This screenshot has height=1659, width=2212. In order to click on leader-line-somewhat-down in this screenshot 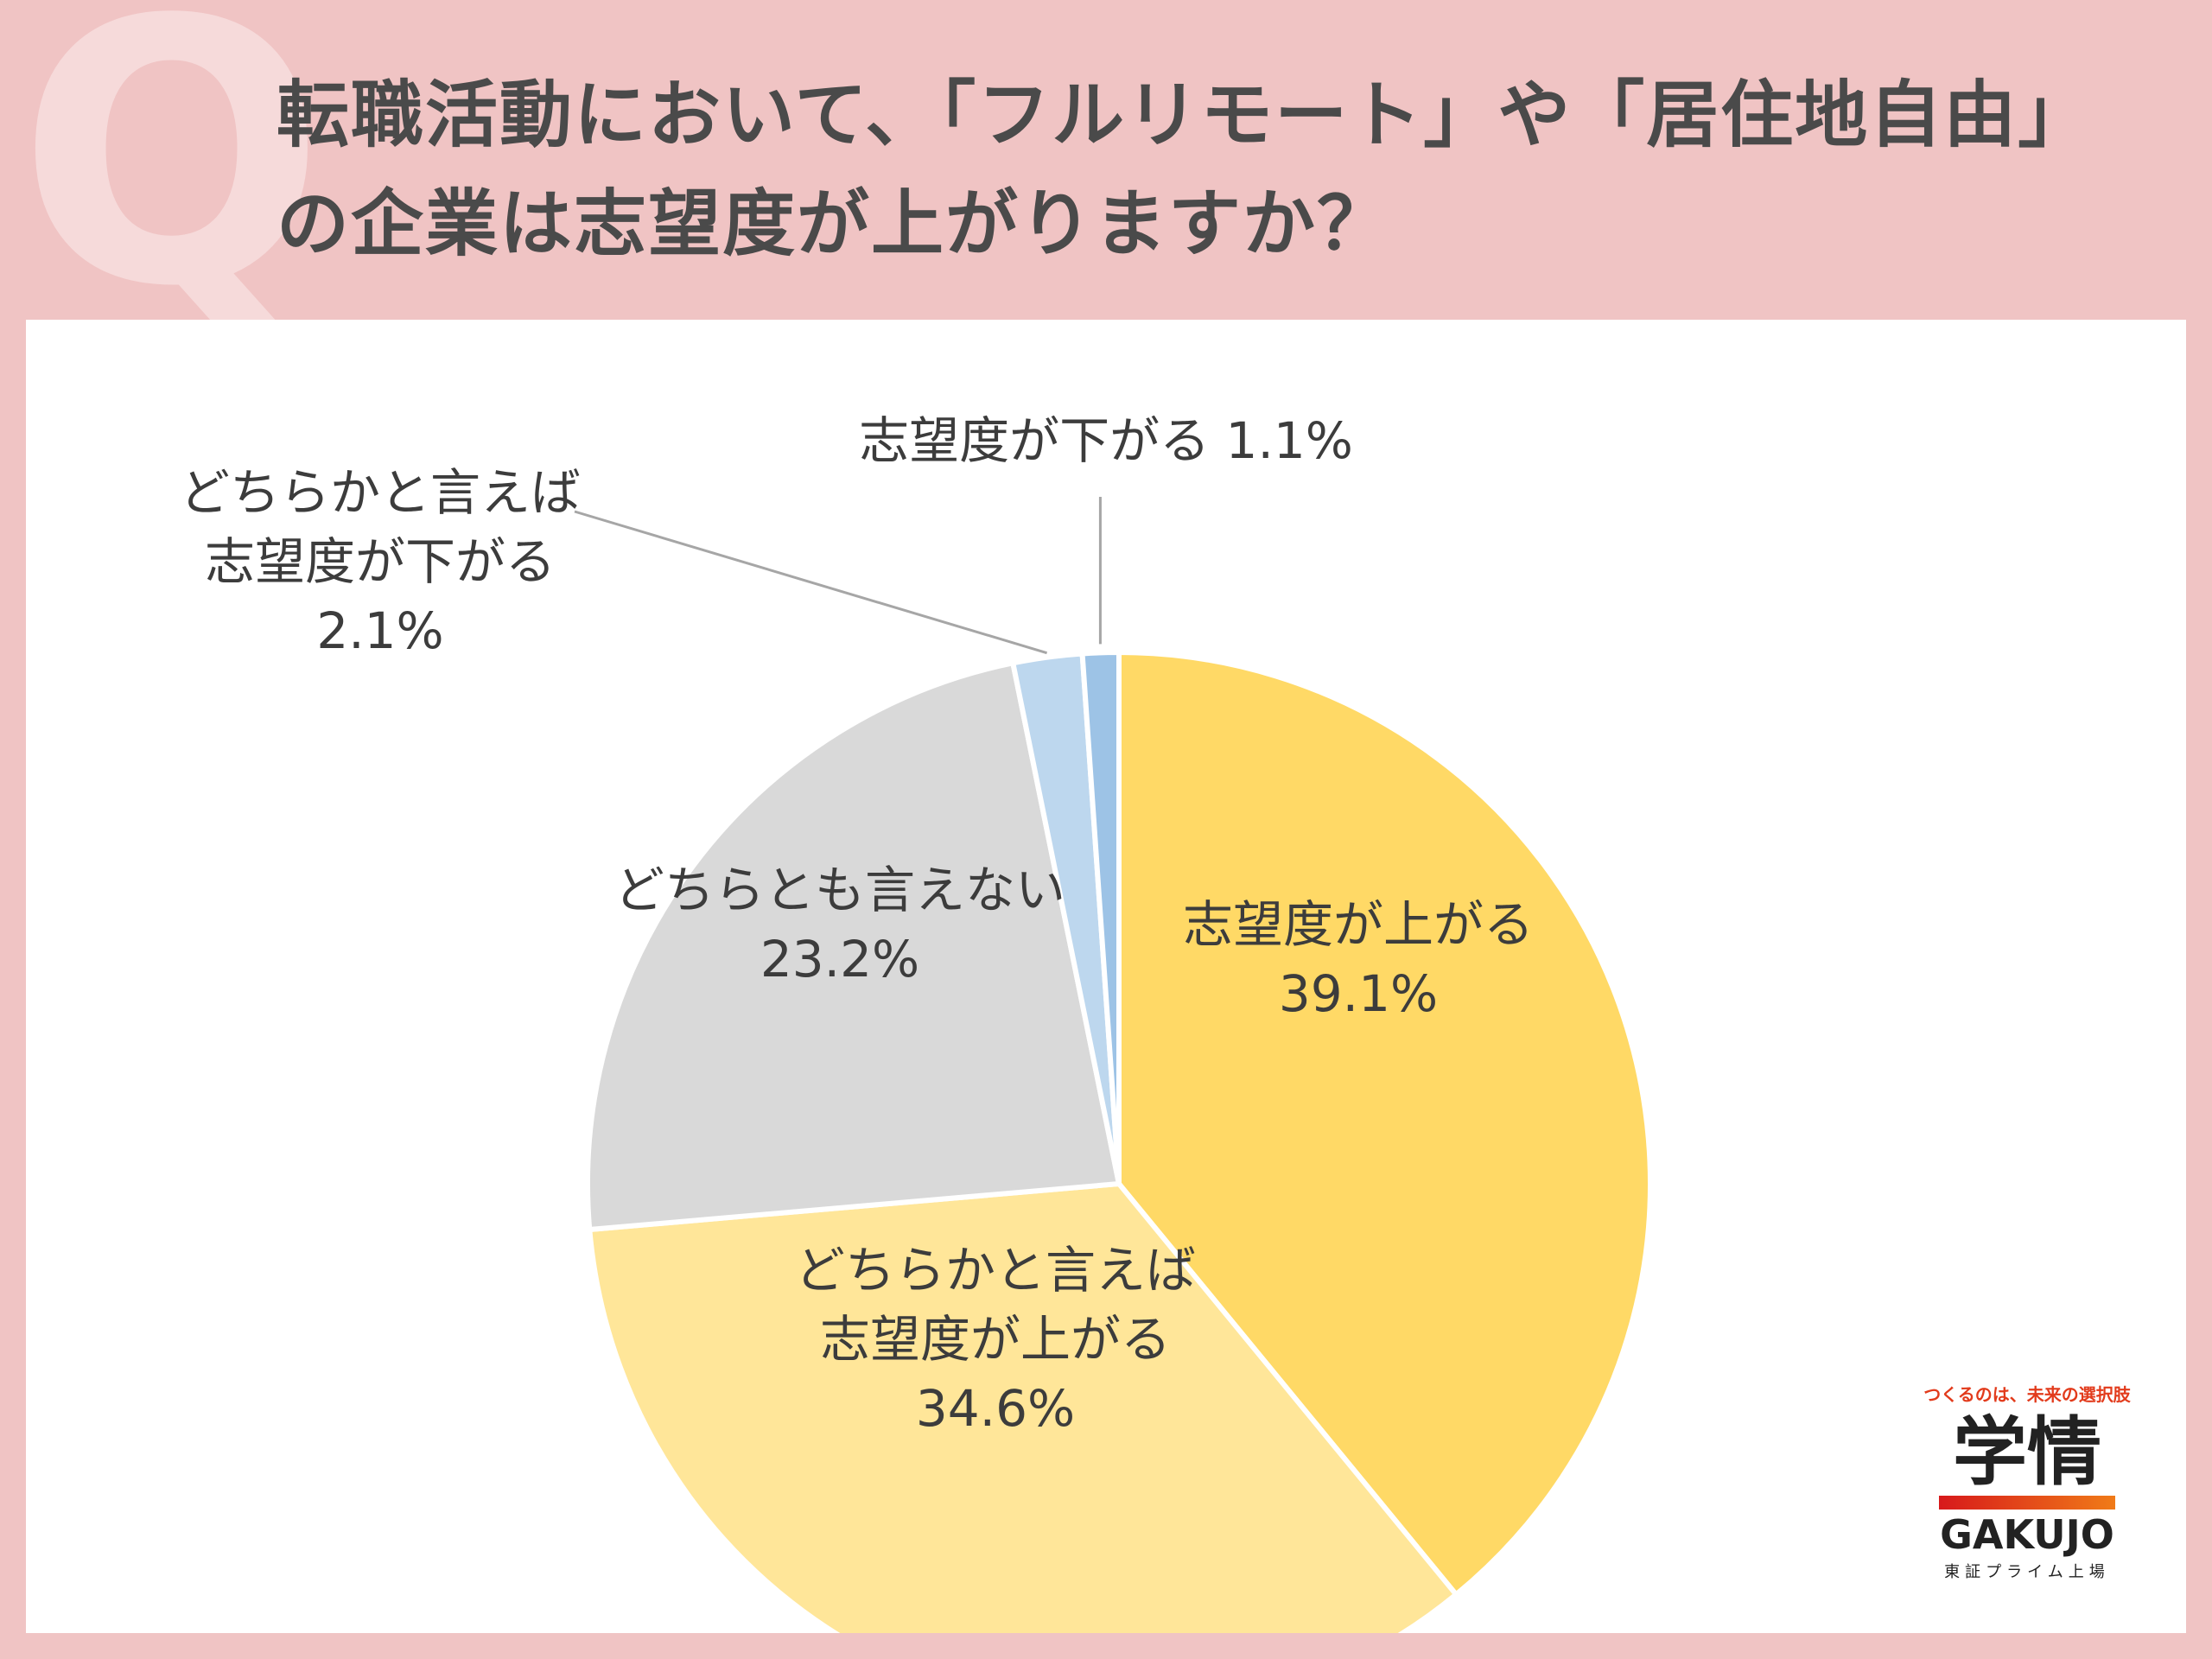, I will do `click(811, 582)`.